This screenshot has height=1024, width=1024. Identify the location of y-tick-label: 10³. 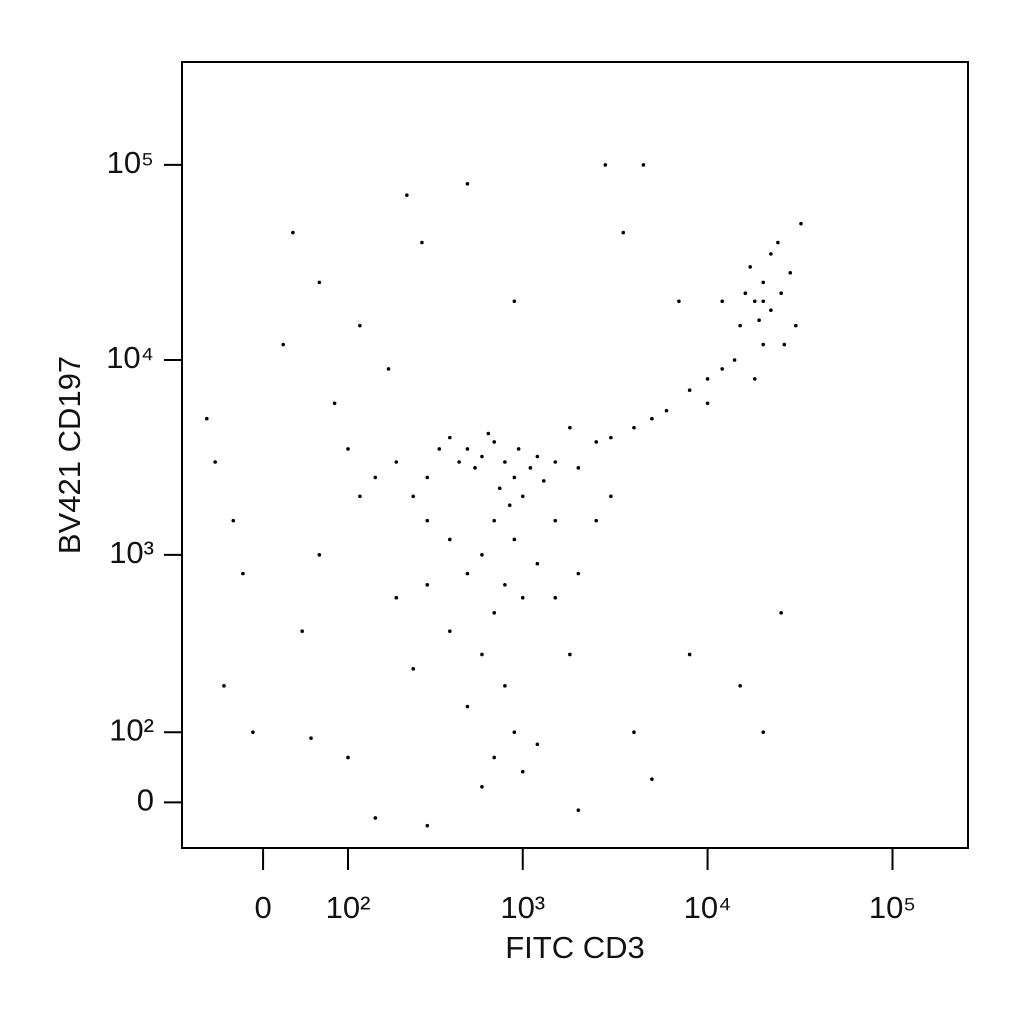
(131, 552).